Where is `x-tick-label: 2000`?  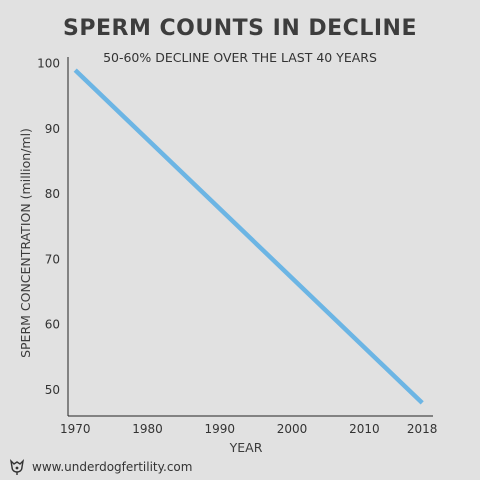 x-tick-label: 2000 is located at coordinates (292, 429).